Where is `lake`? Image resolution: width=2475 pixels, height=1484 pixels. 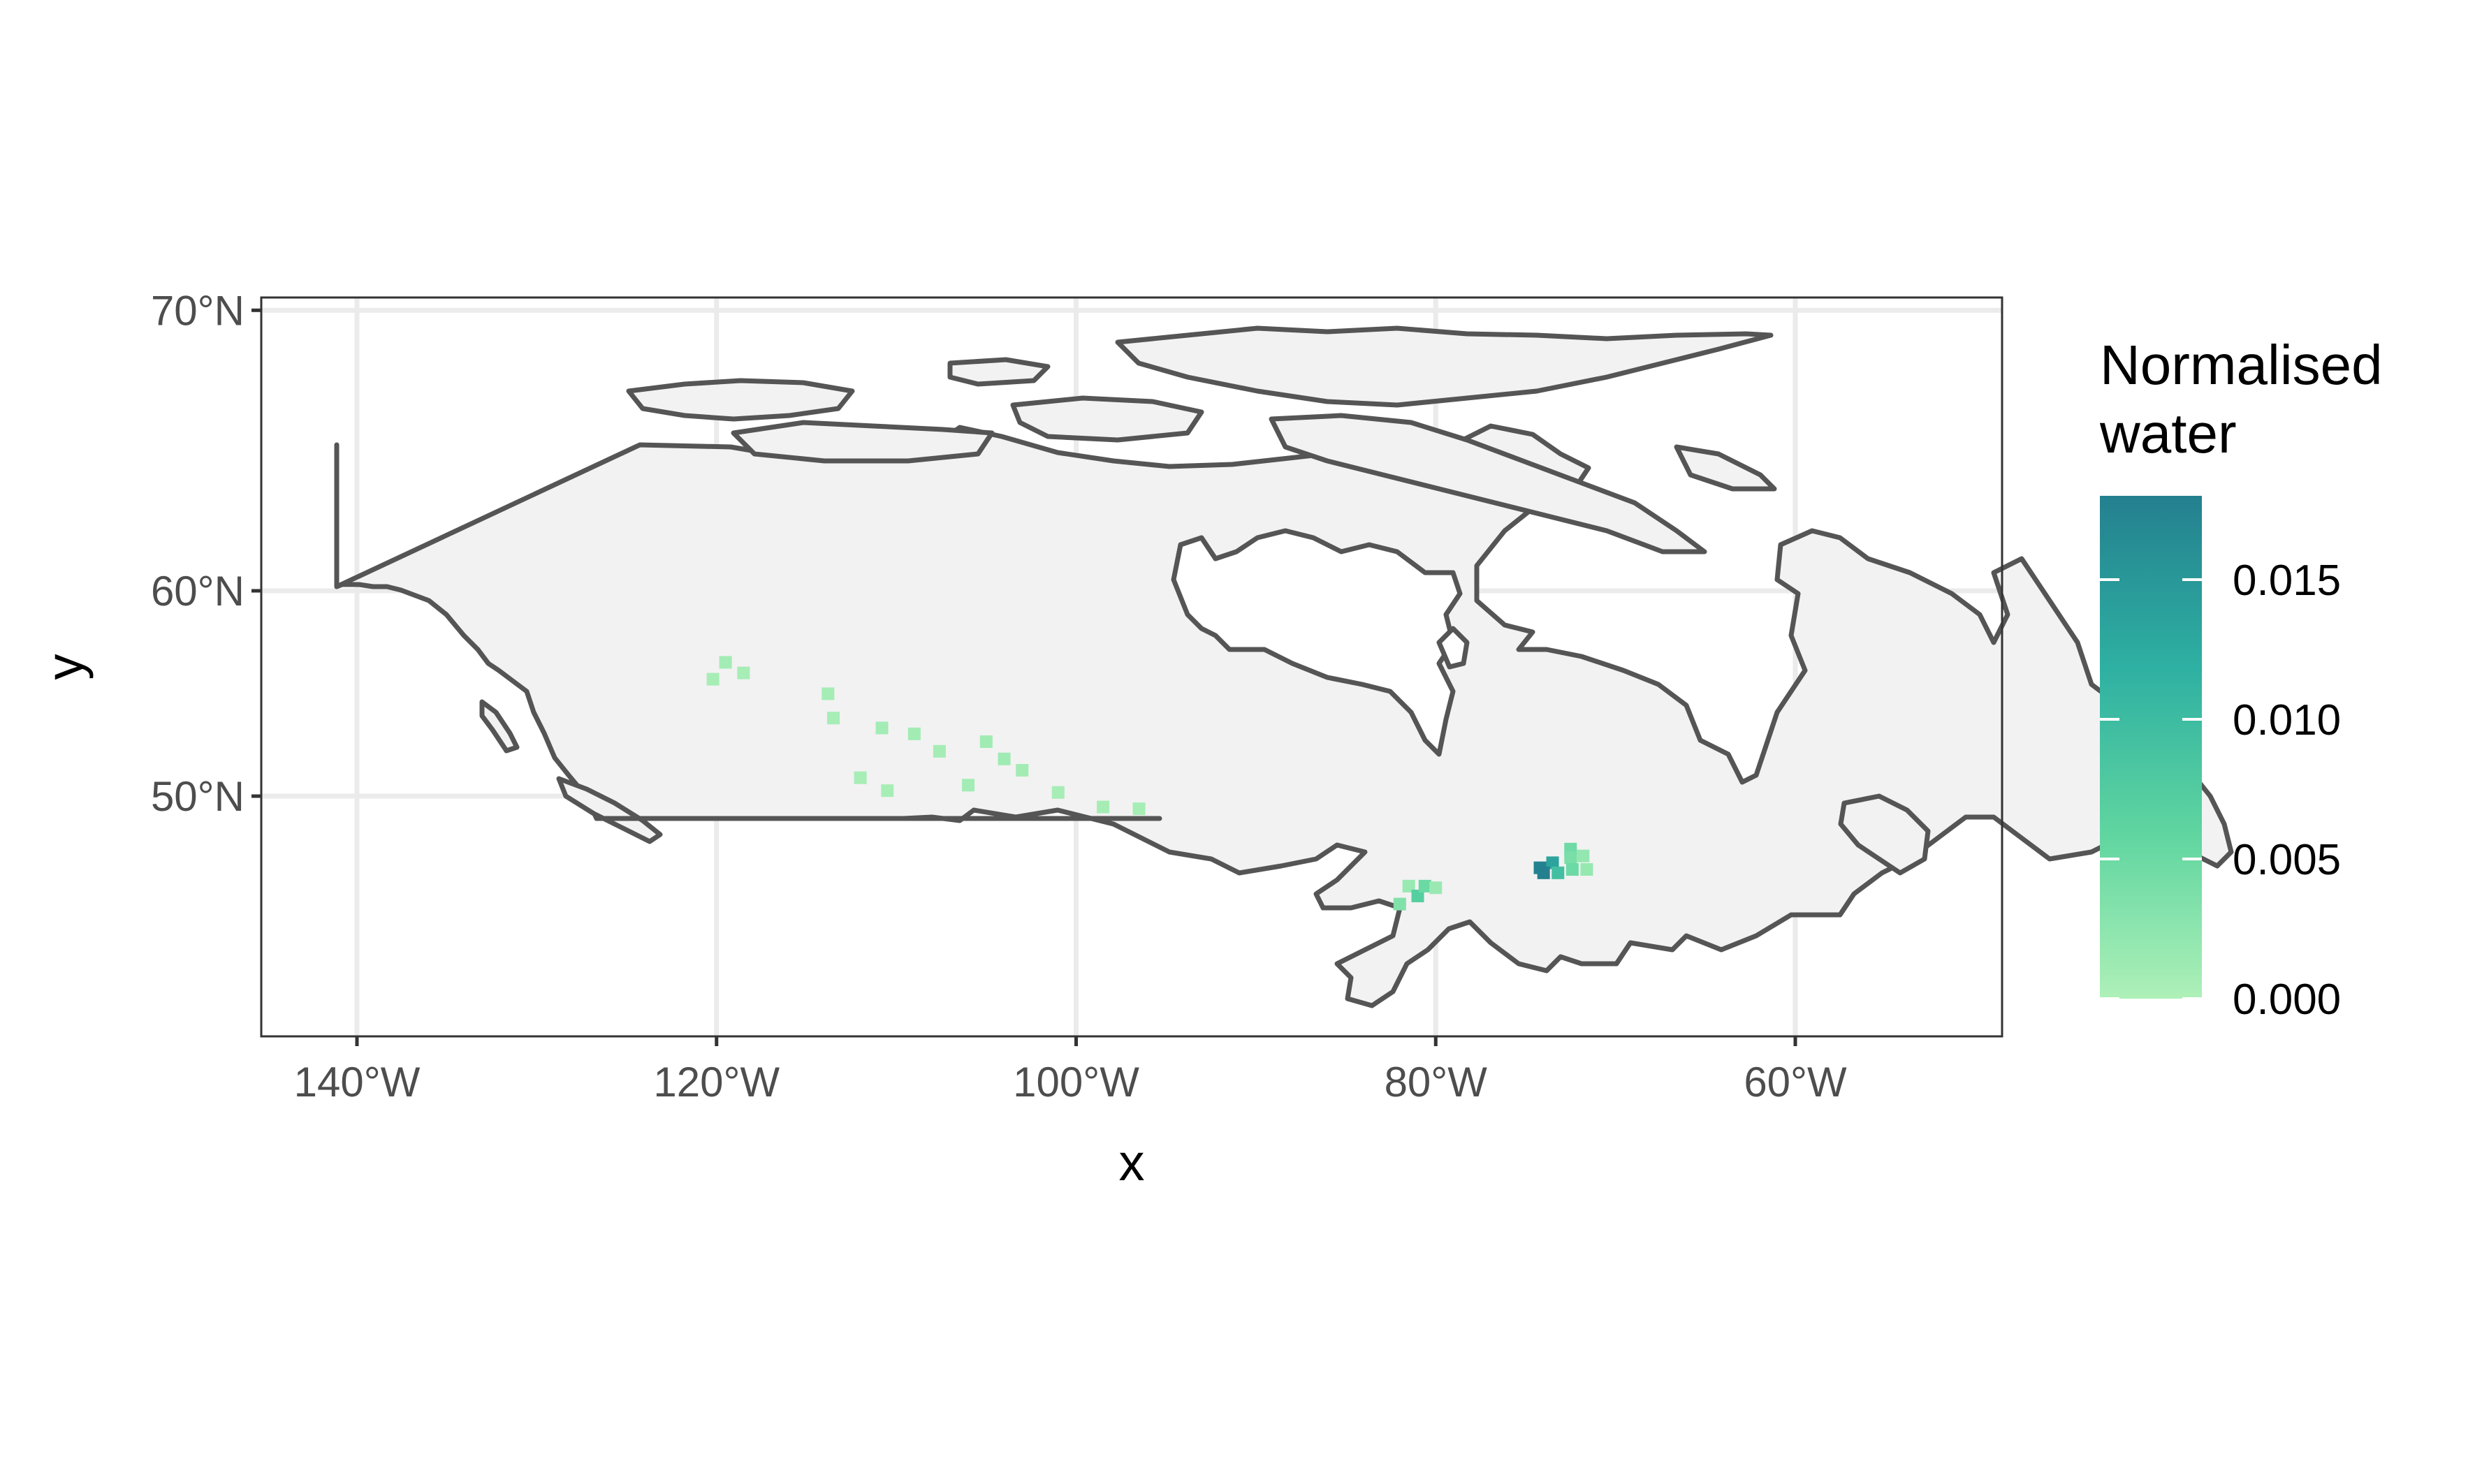
lake is located at coordinates (1453, 648).